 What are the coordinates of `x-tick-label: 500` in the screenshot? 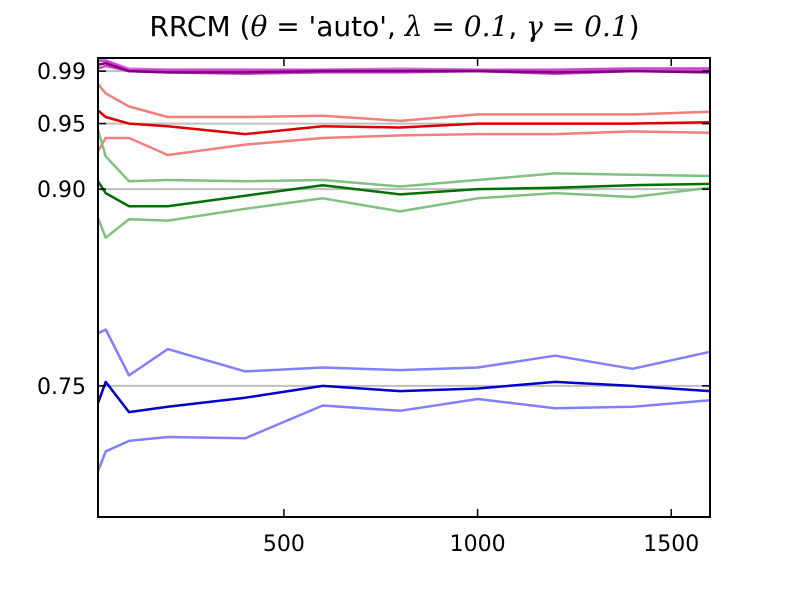 It's located at (284, 544).